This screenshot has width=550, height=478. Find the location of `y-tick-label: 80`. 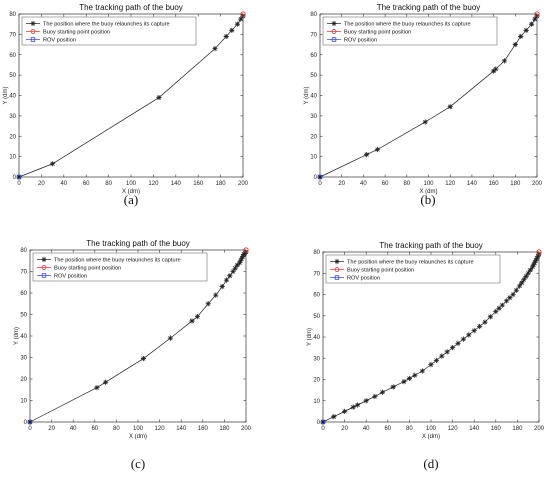

y-tick-label: 80 is located at coordinates (313, 15).